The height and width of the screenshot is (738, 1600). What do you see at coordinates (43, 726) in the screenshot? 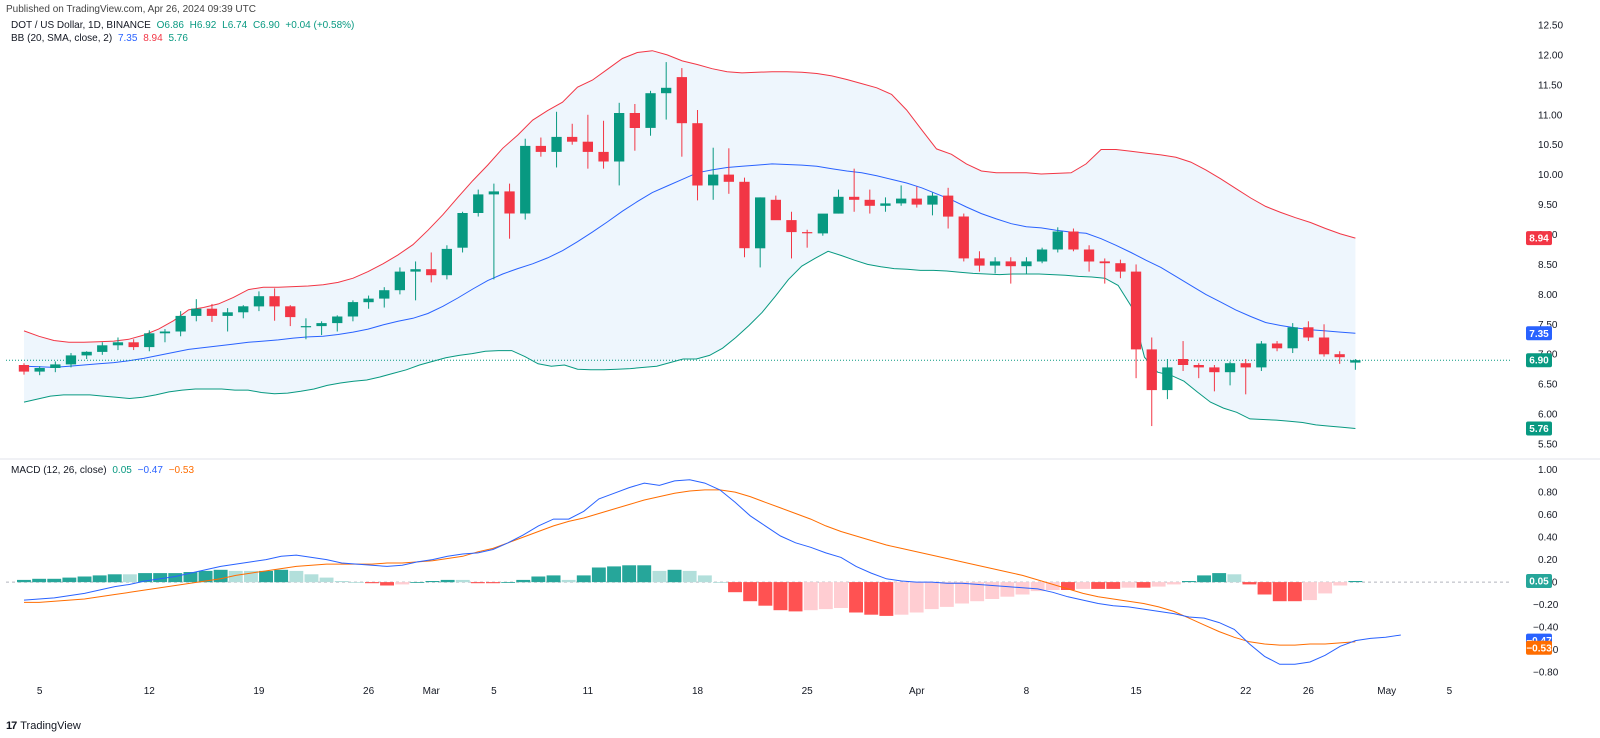
I see `footer-brand: 17 TradingView` at bounding box center [43, 726].